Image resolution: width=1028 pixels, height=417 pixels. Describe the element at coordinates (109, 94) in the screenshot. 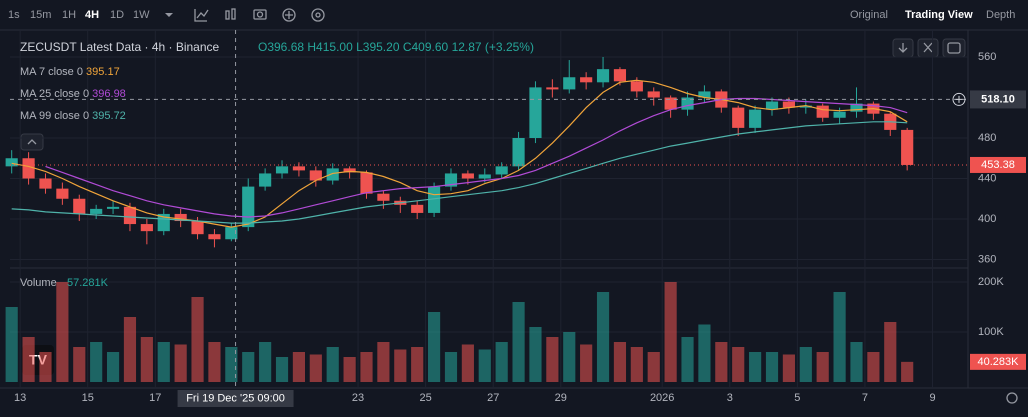

I see `readout-part: 396.98` at that location.